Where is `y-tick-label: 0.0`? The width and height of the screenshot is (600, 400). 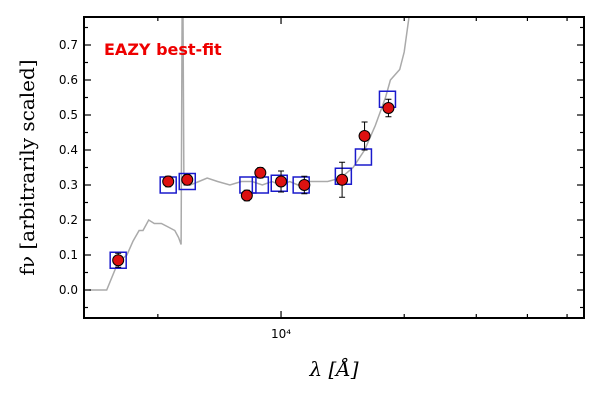 y-tick-label: 0.0 is located at coordinates (68, 290).